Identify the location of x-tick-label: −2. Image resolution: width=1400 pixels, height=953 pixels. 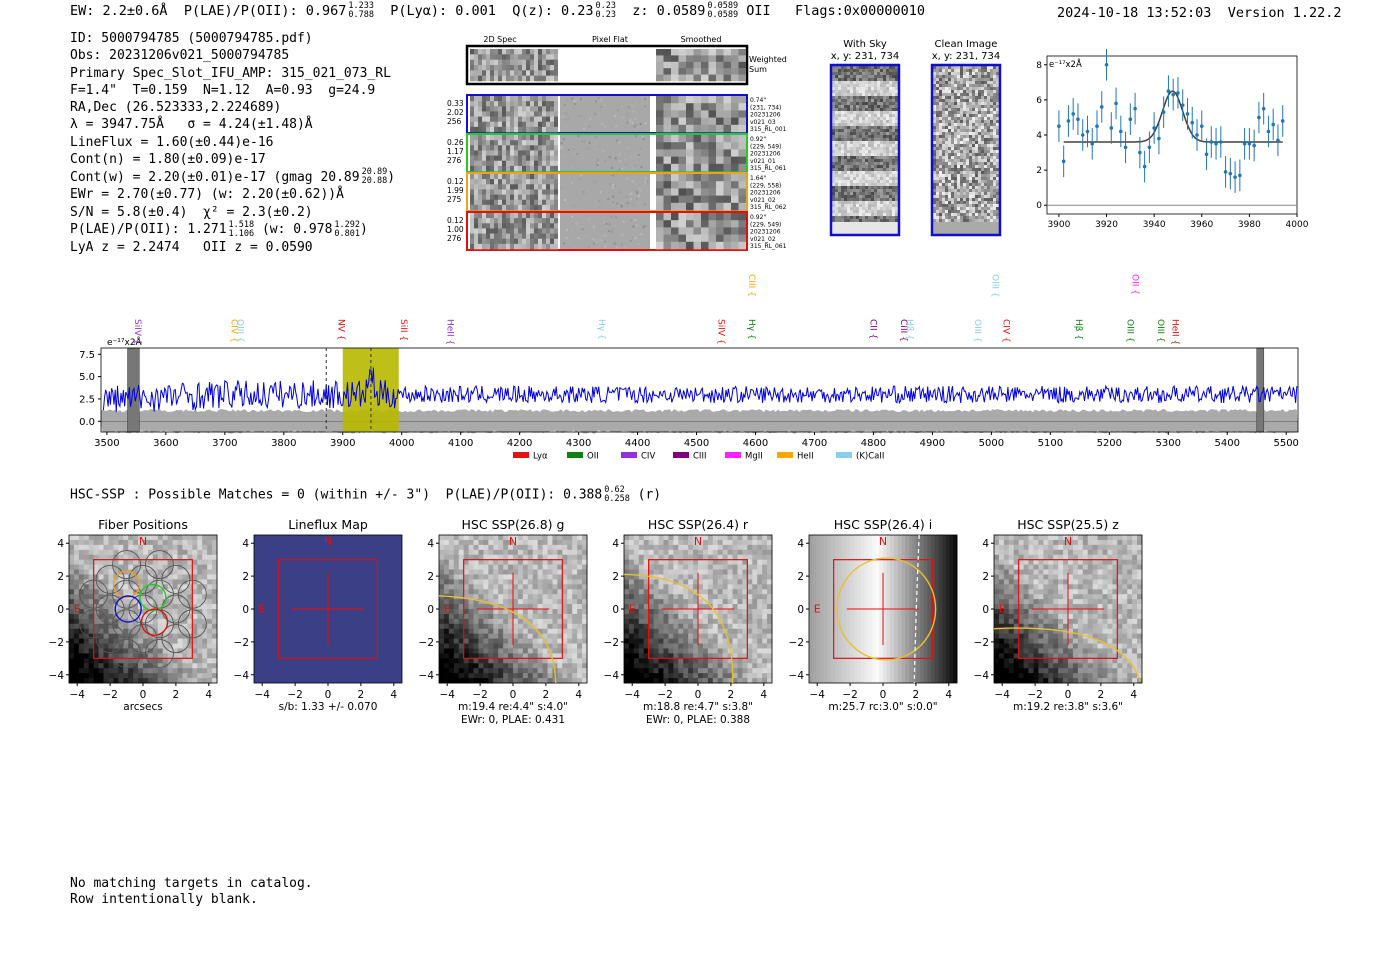
(109, 695).